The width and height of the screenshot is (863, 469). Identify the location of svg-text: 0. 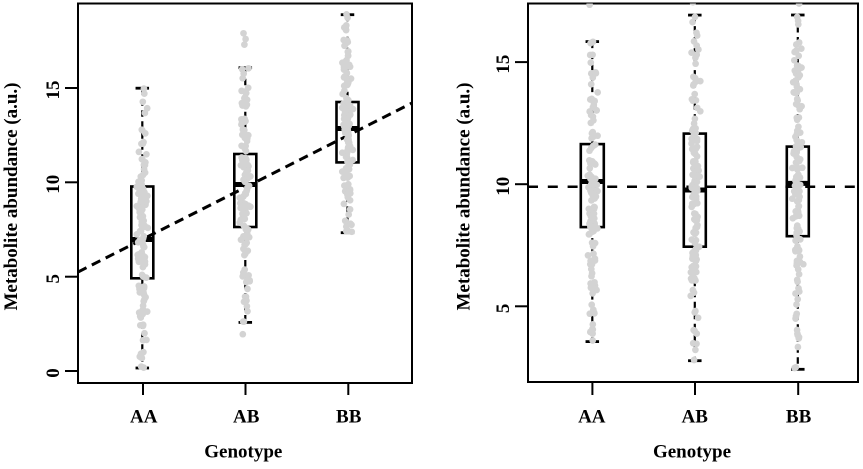
(53, 373).